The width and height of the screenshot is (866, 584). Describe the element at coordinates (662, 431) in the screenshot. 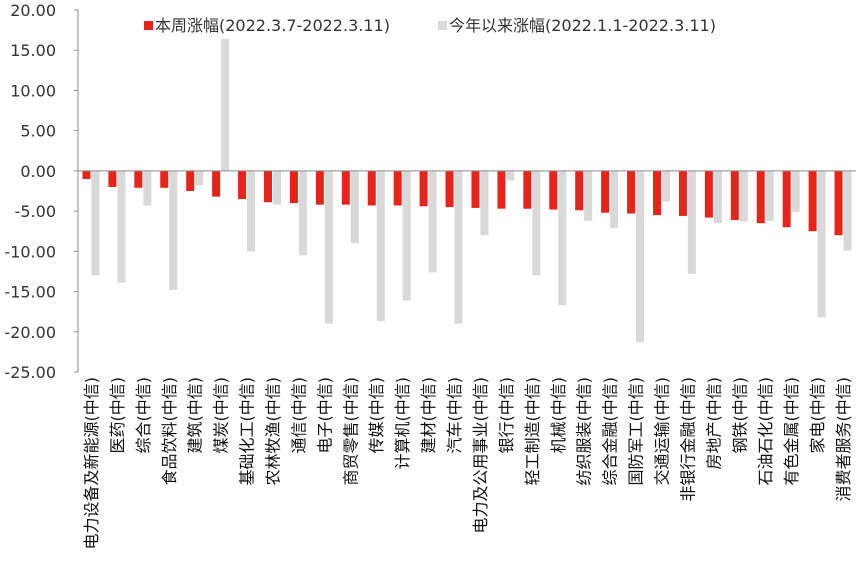

I see `x-category-label: 交通运输(中信)` at that location.